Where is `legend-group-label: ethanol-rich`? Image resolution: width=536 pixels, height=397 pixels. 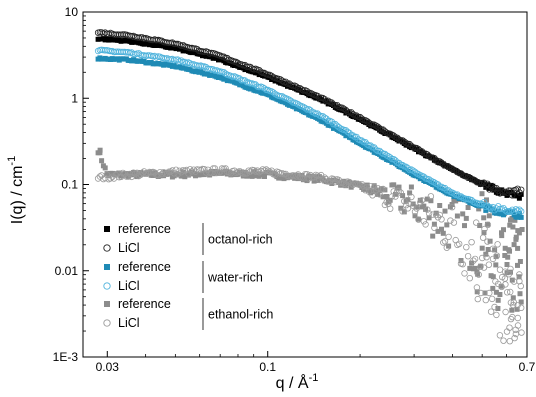 legend-group-label: ethanol-rich is located at coordinates (240, 315).